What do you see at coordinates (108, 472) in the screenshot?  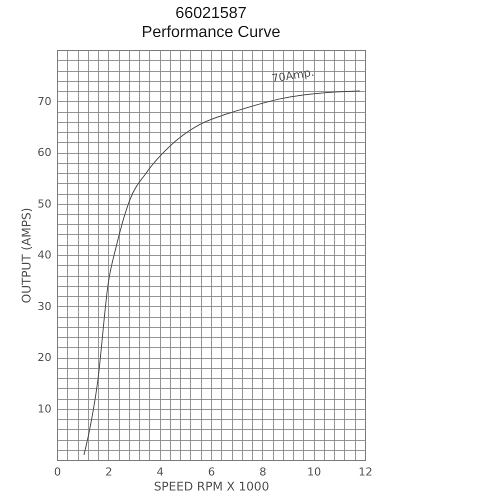 I see `x-tick-label: 2` at bounding box center [108, 472].